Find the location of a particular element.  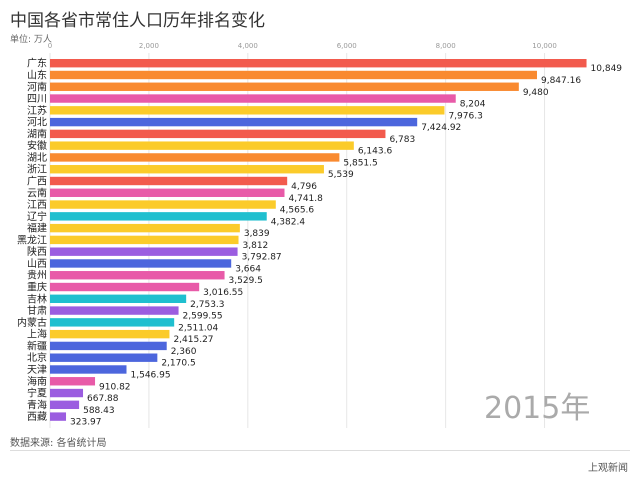

value-label: 4,565.6 is located at coordinates (297, 211).